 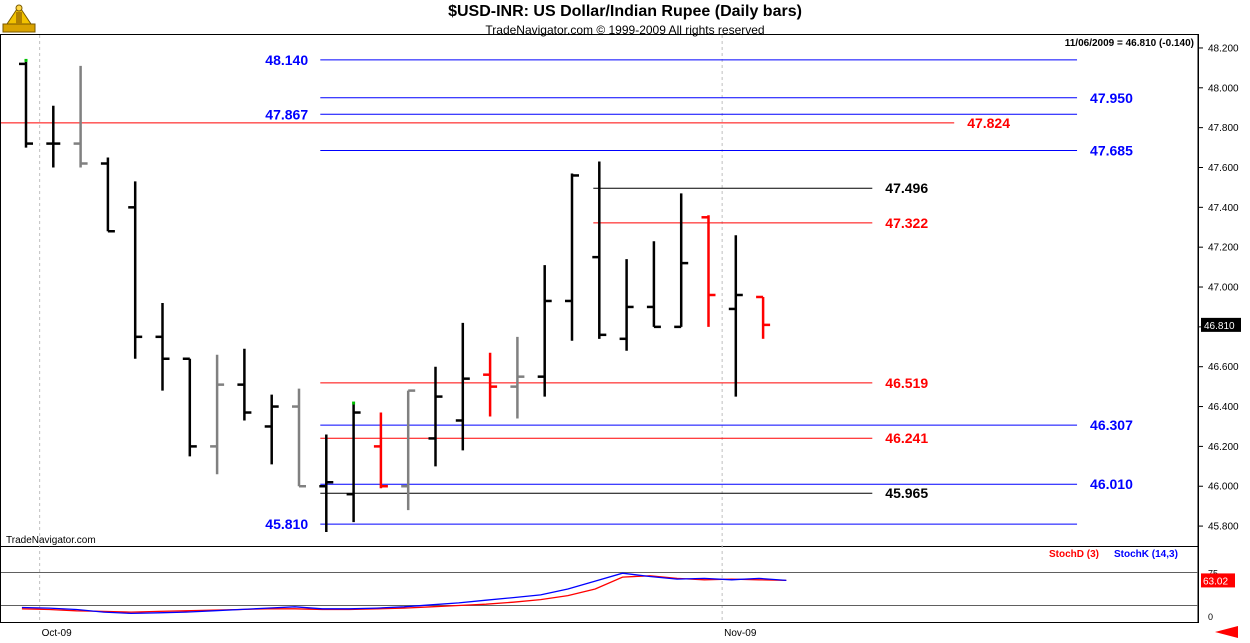 I want to click on price-tick-label: 48.200, so click(x=1223, y=48).